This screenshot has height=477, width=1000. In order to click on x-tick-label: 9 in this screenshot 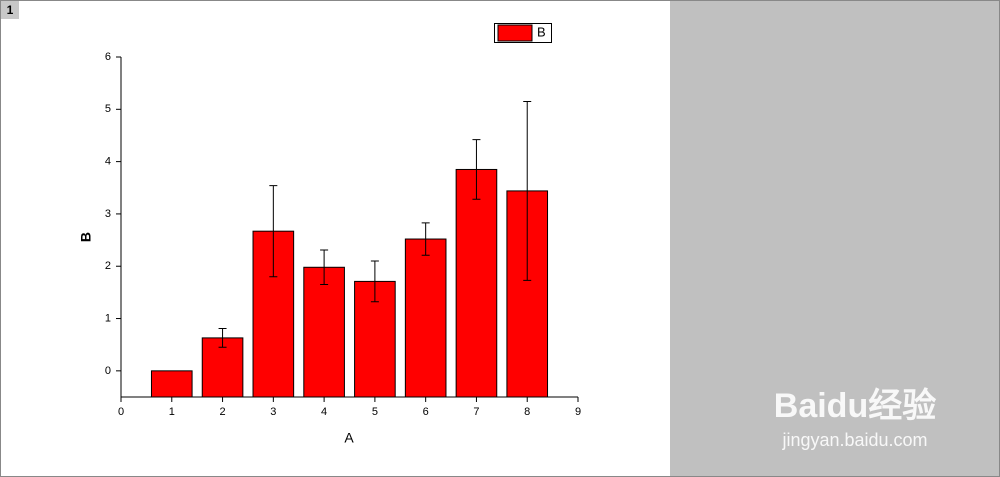, I will do `click(578, 412)`.